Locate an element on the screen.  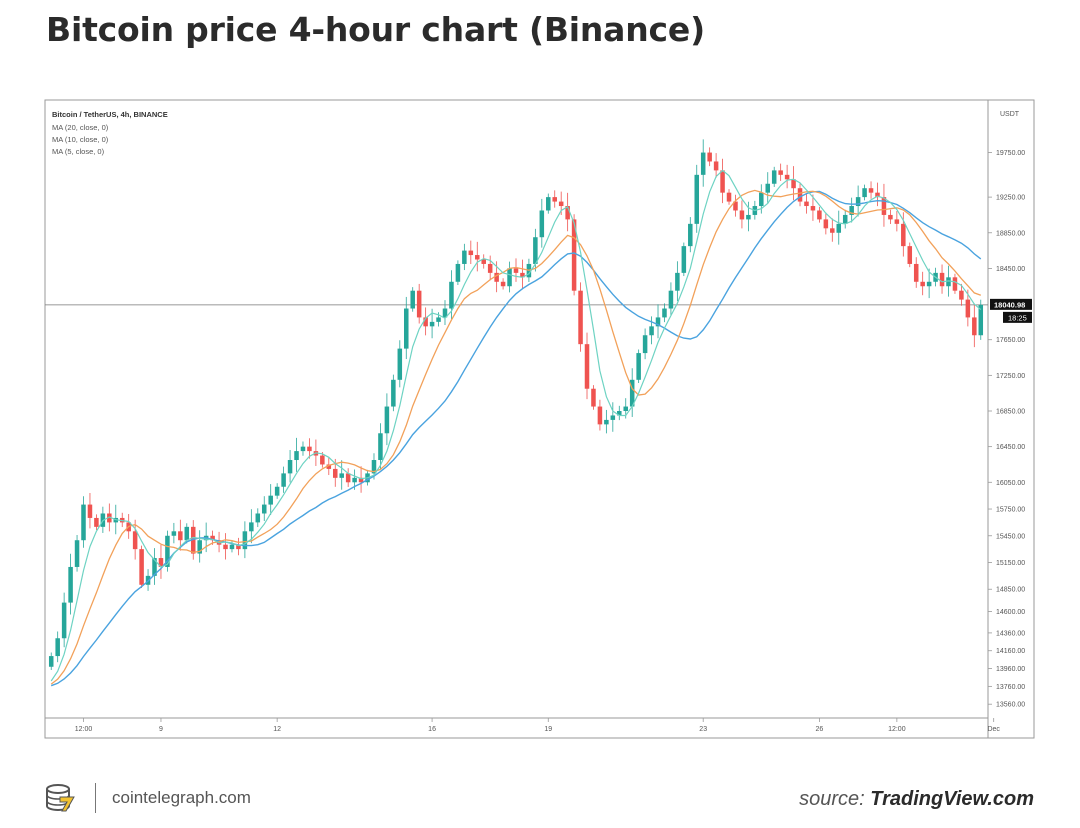
y-tick-label: 17250.00 is located at coordinates (1010, 376).